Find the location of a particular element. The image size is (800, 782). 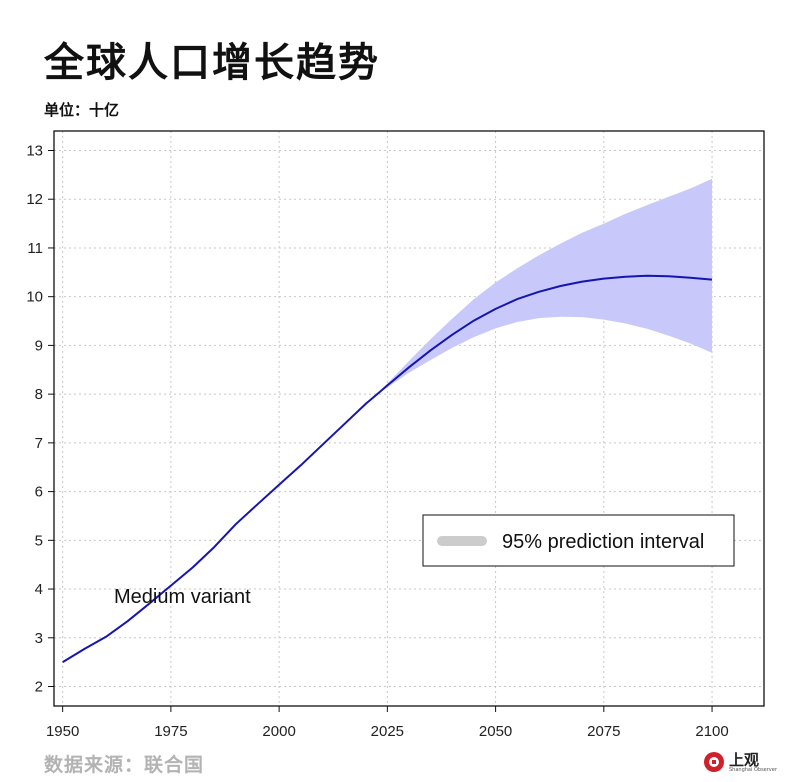

x-tick-label: 2050 is located at coordinates (495, 731).